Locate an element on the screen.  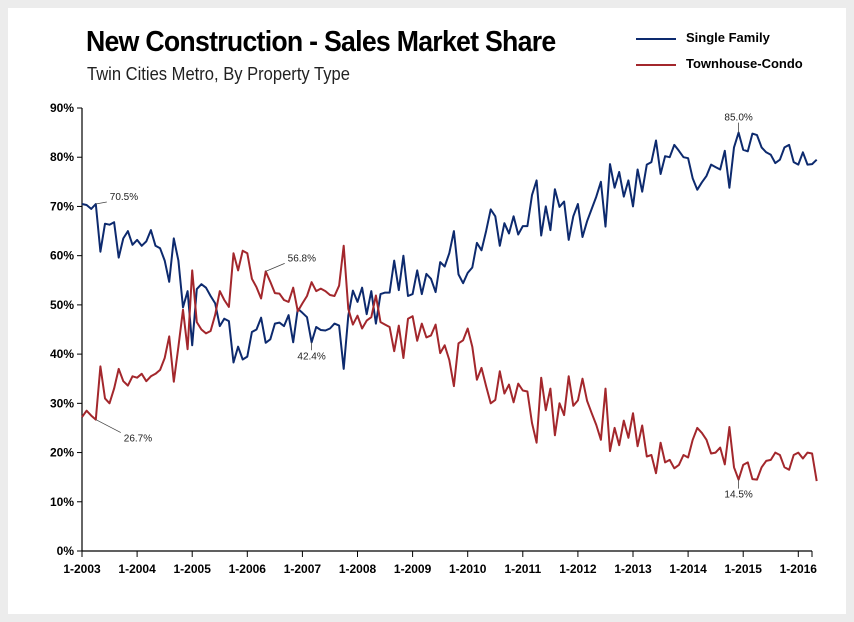
x-tick-label: 1-2014 is located at coordinates (688, 569).